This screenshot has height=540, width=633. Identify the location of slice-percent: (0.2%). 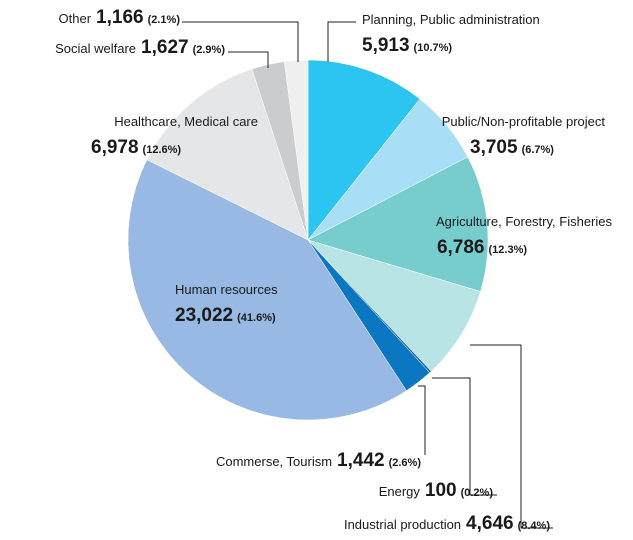
(477, 493).